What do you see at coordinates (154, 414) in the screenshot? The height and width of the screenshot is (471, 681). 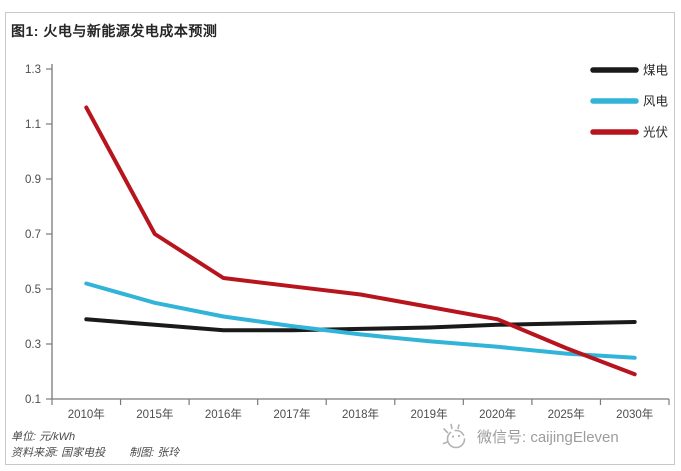 I see `x-axis-tick-label: 2015年` at bounding box center [154, 414].